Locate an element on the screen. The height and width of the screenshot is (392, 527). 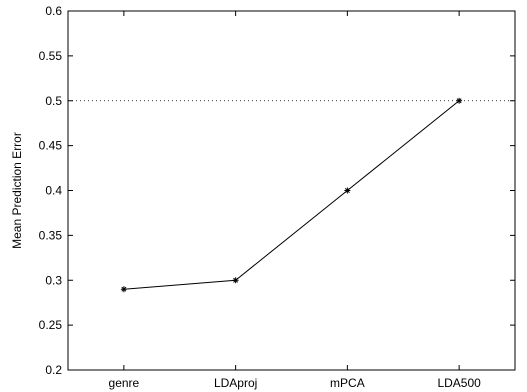
y-axis-title: Mean Prediction Error is located at coordinates (17, 190).